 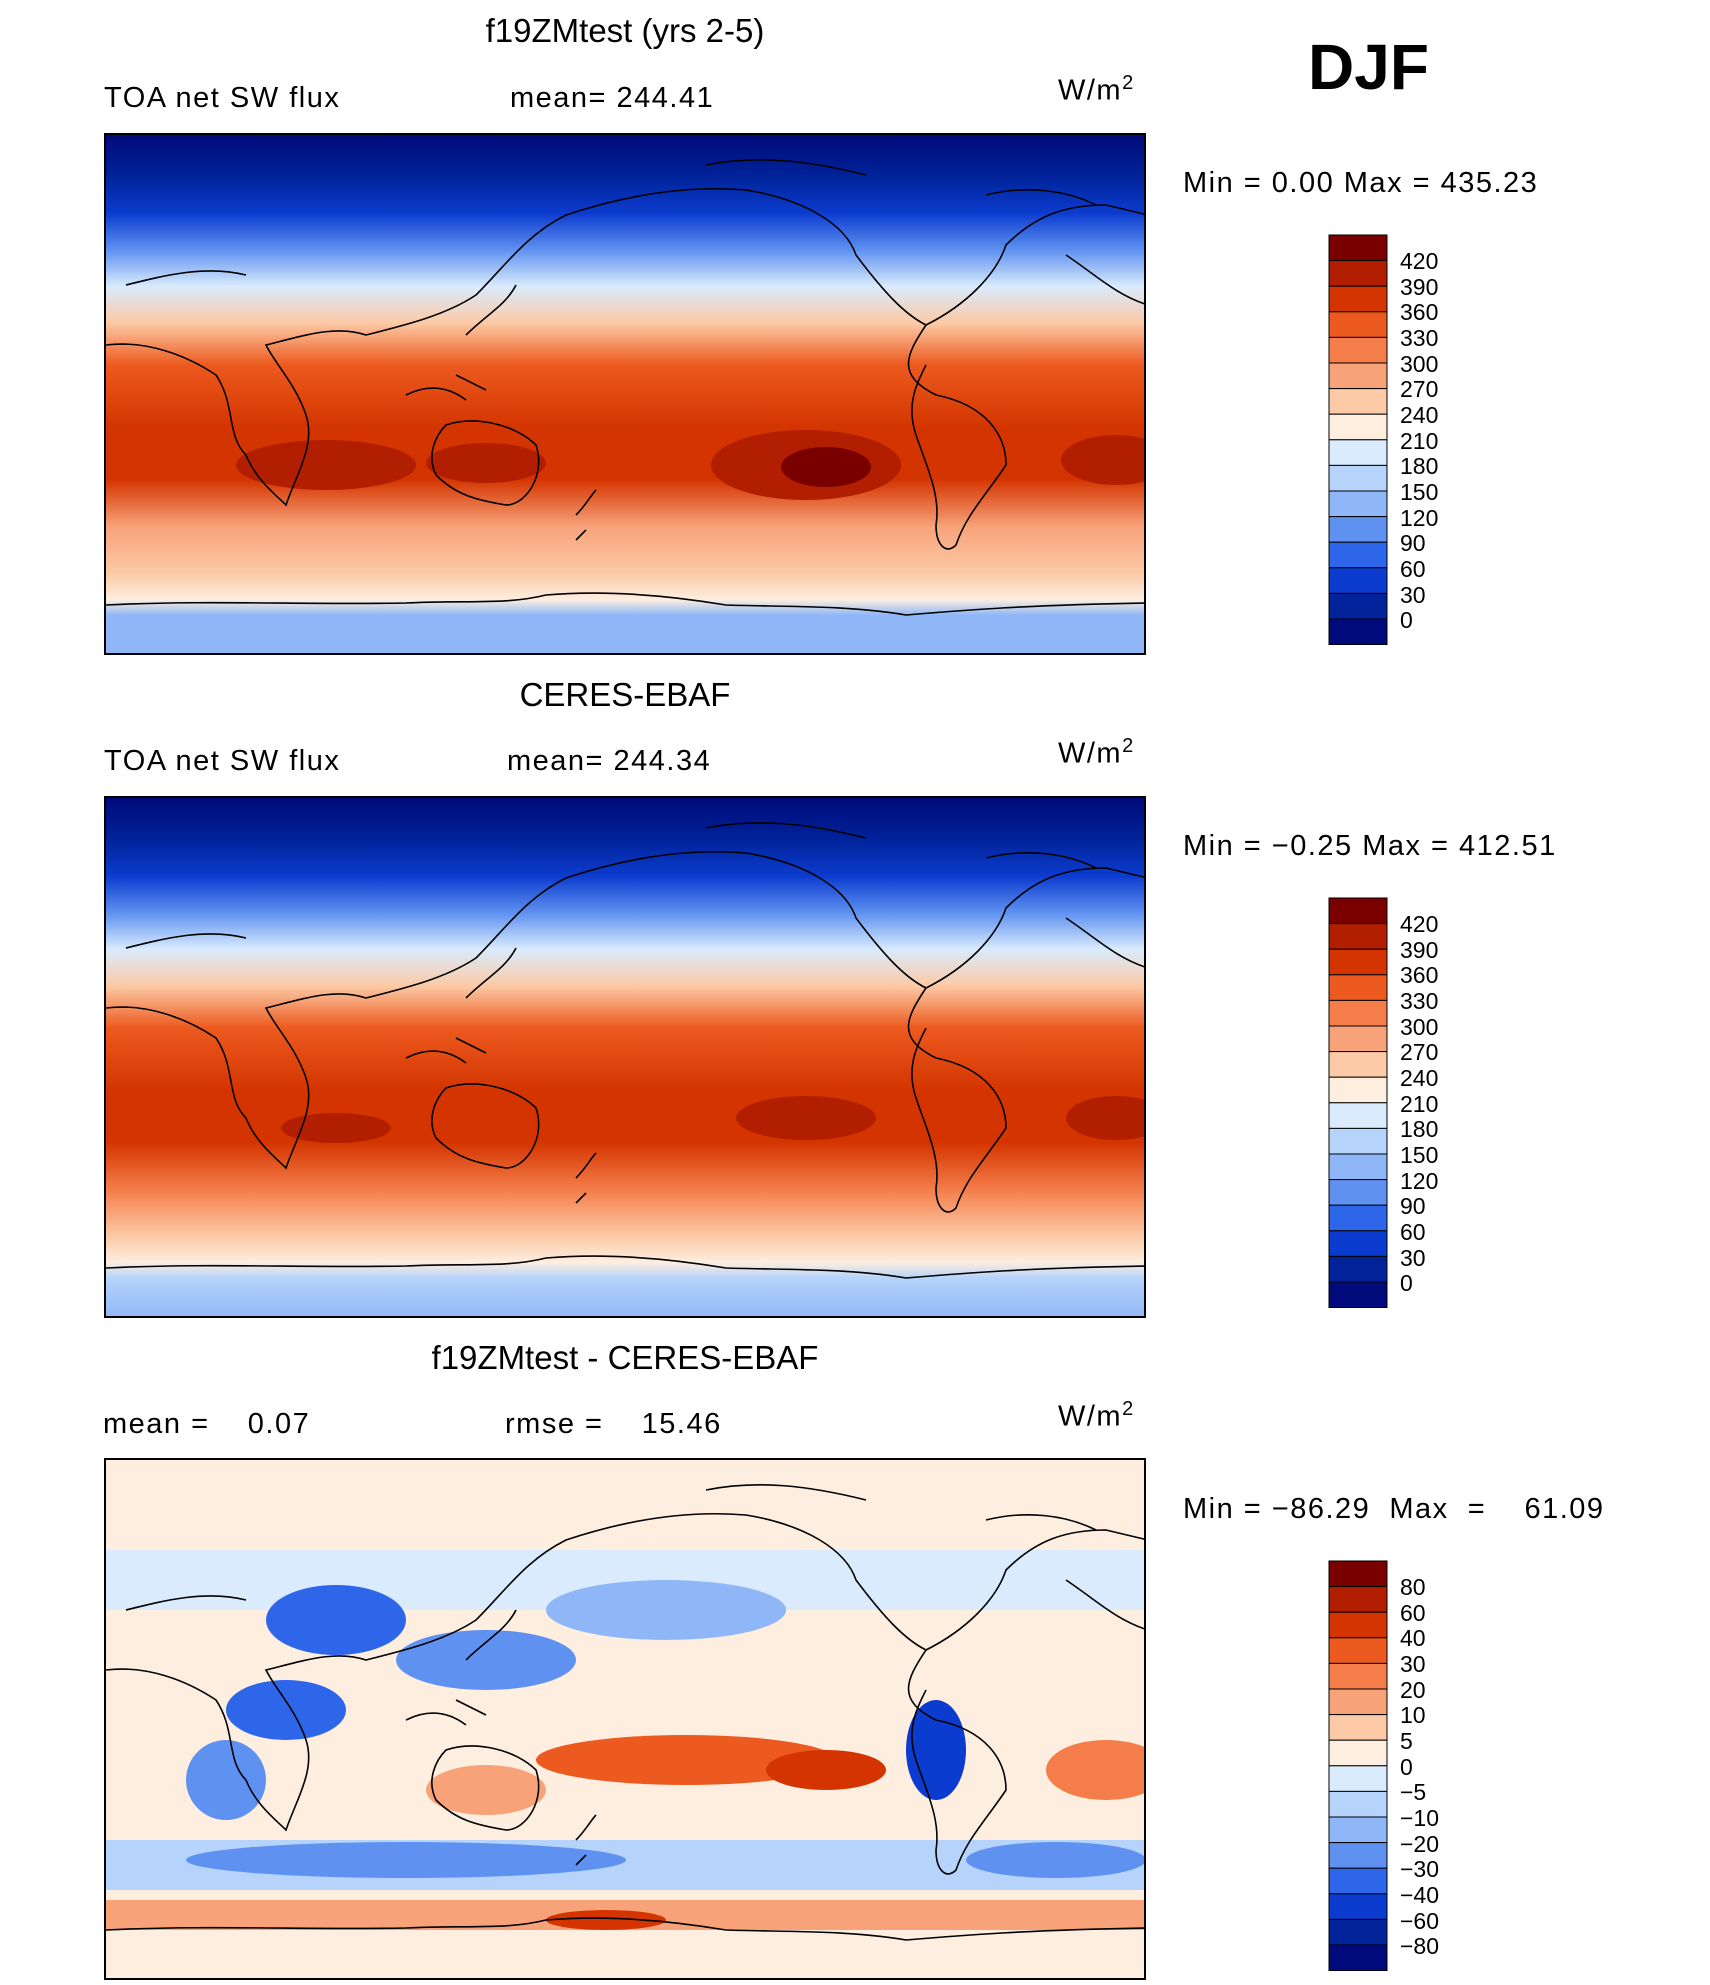 I want to click on colorbar-tick-label: 5, so click(x=1406, y=1741).